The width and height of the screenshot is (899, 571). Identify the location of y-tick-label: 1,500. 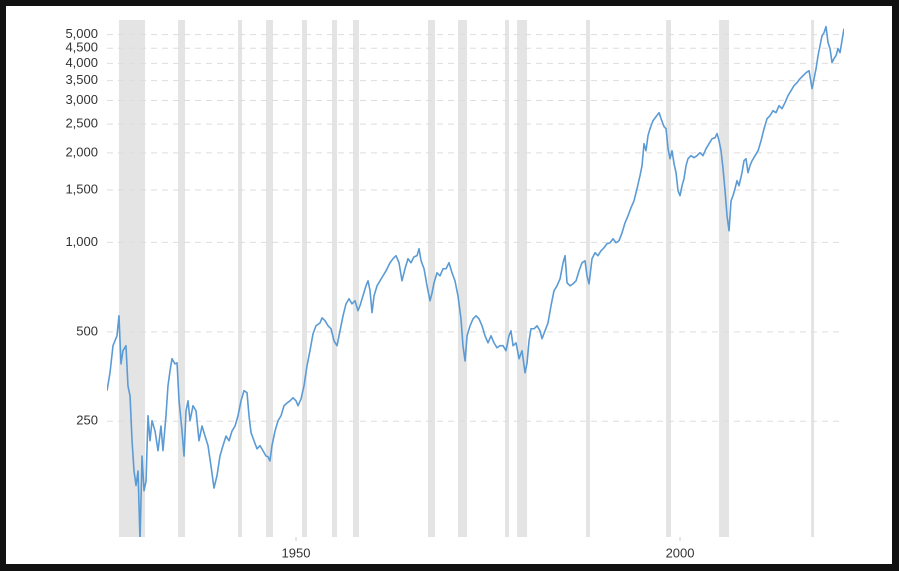
(81, 188).